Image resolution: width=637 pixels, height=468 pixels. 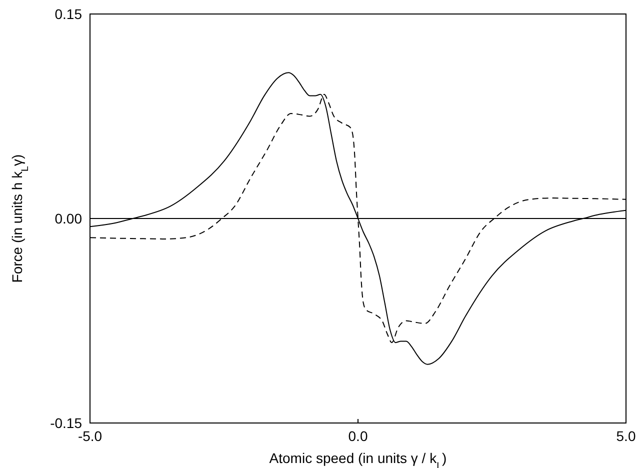 What do you see at coordinates (68, 218) in the screenshot?
I see `y-tick-label: 0.00` at bounding box center [68, 218].